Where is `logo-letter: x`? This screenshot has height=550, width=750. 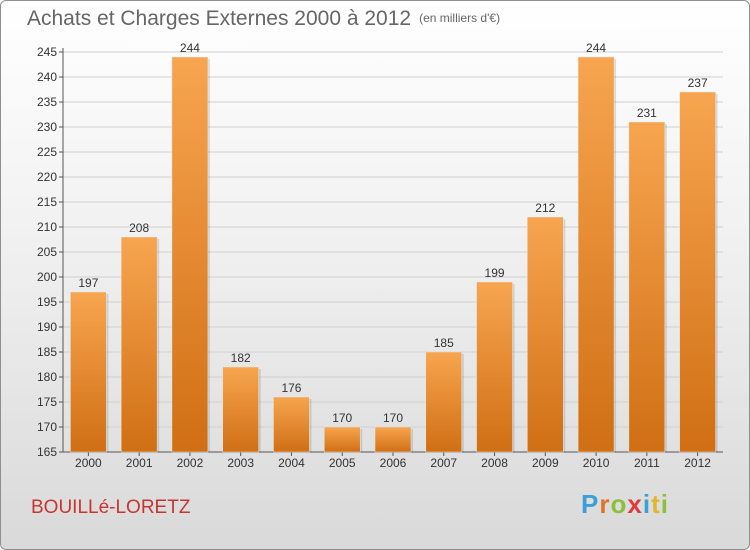 logo-letter: x is located at coordinates (635, 504).